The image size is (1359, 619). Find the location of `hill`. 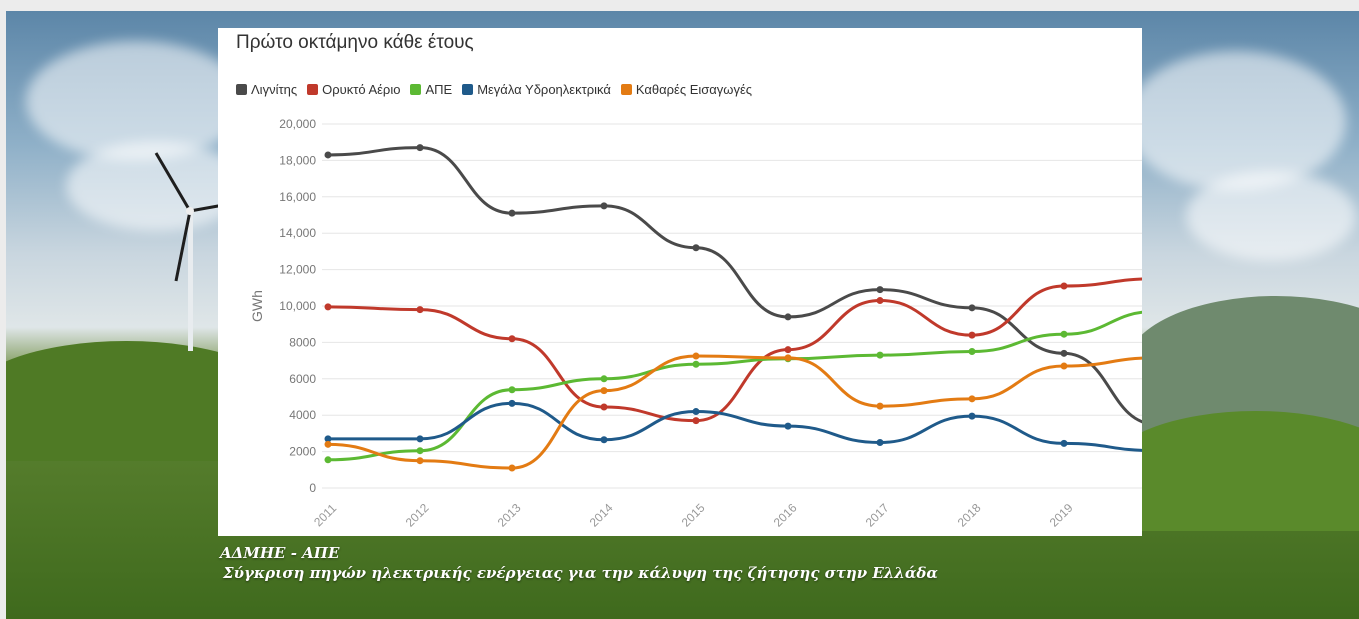

hill is located at coordinates (1232, 471).